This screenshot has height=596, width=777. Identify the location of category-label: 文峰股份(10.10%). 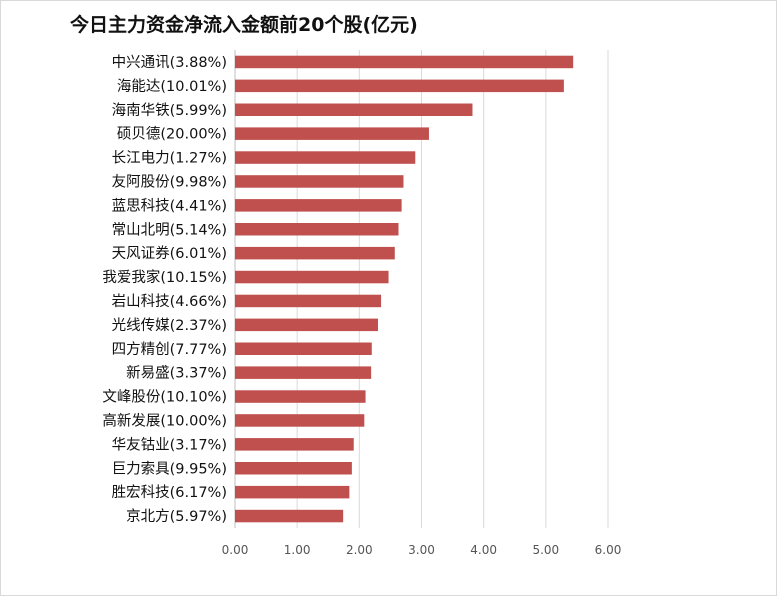
(164, 397).